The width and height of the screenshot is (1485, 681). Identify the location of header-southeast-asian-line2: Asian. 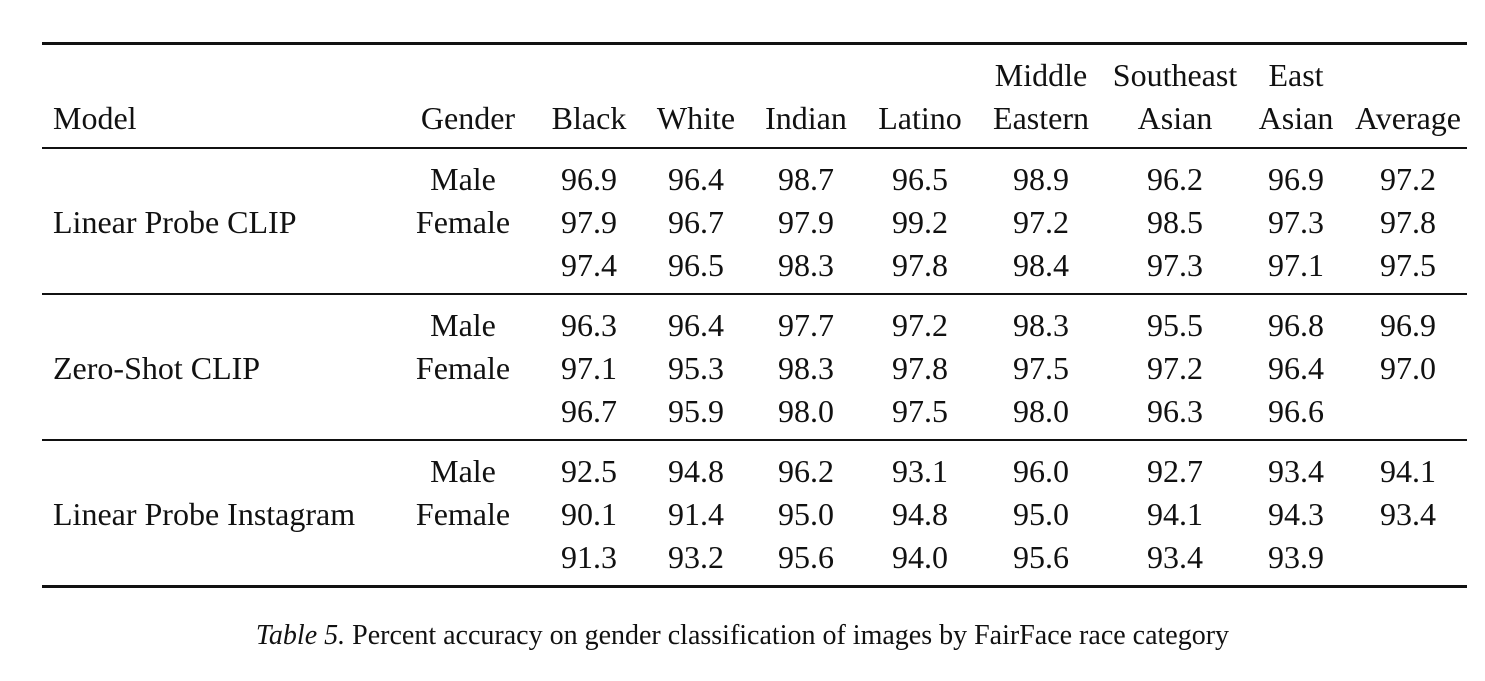
(1175, 118).